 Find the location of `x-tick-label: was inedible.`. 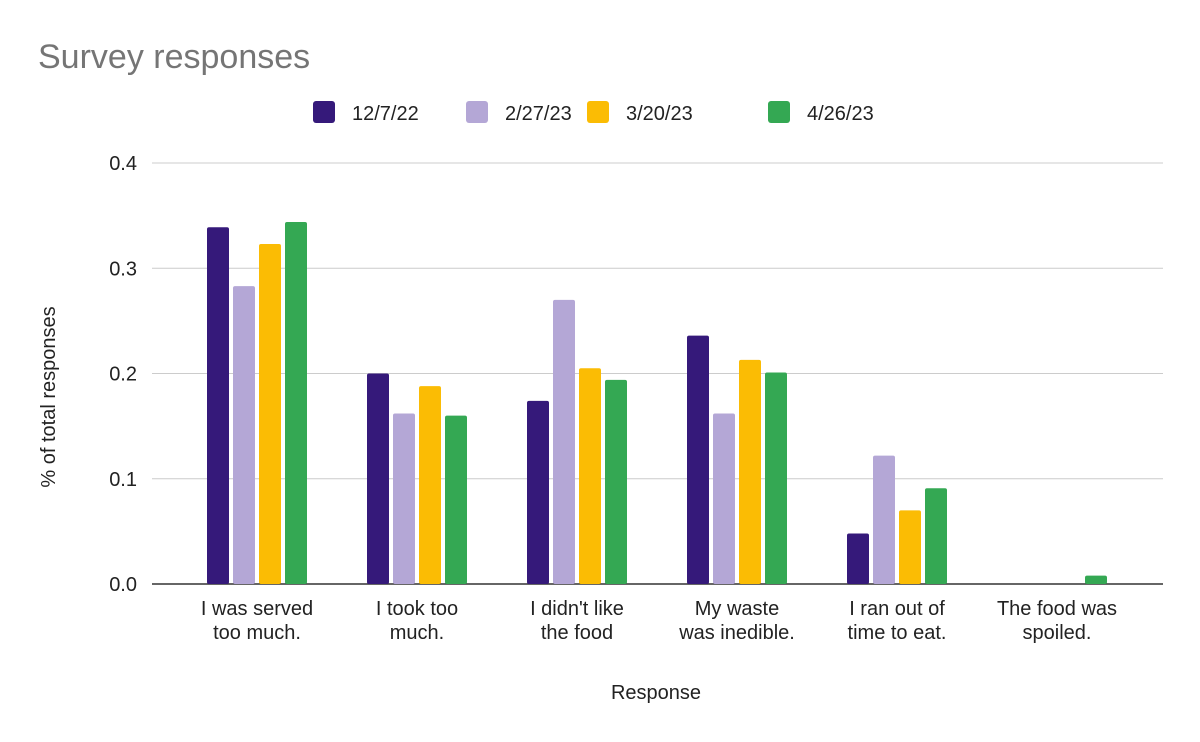

x-tick-label: was inedible. is located at coordinates (736, 633).